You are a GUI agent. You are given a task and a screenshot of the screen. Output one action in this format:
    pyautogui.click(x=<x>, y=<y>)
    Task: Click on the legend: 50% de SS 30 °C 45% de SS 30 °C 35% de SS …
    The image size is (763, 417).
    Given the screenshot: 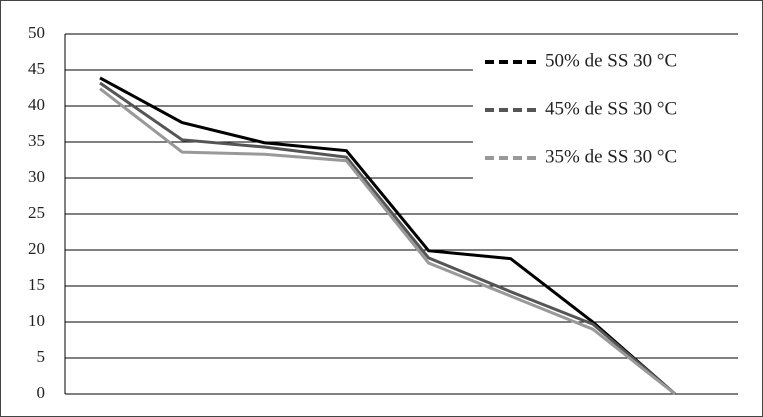 What is the action you would take?
    pyautogui.click(x=606, y=110)
    